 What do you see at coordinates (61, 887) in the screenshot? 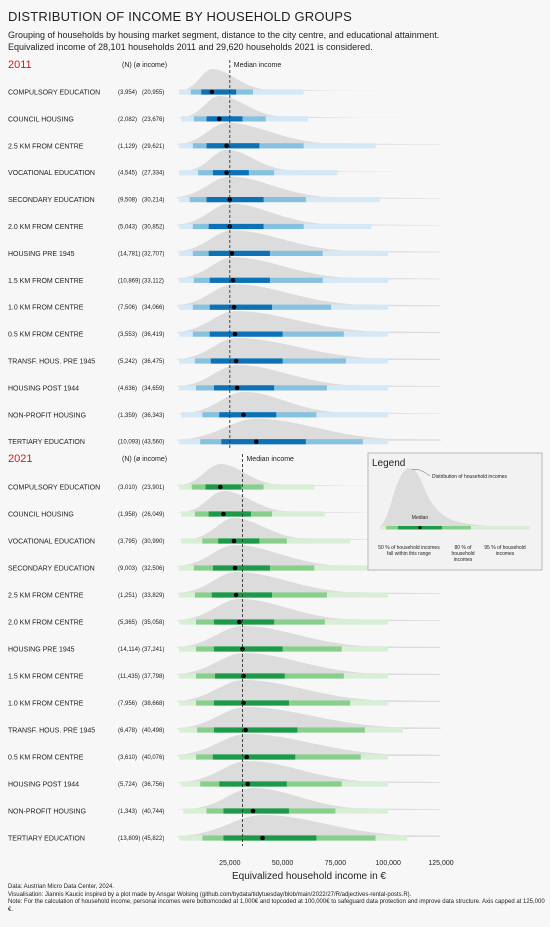
I see `footer-source: Data: Austrian Micro Data Center, 2024.` at bounding box center [61, 887].